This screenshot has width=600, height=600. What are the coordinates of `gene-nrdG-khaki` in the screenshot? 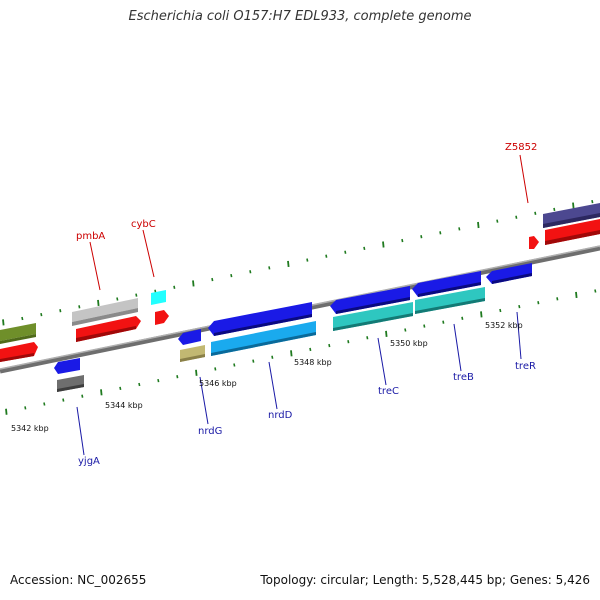 It's located at (192, 353).